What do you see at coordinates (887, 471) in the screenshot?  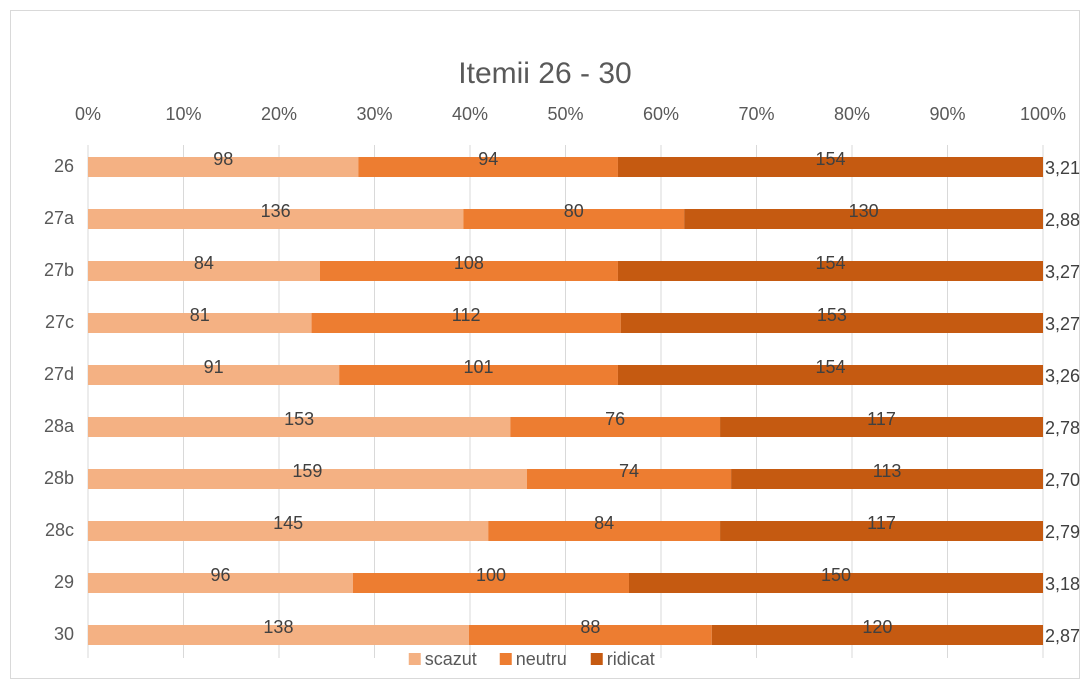 I see `value-label: 113` at bounding box center [887, 471].